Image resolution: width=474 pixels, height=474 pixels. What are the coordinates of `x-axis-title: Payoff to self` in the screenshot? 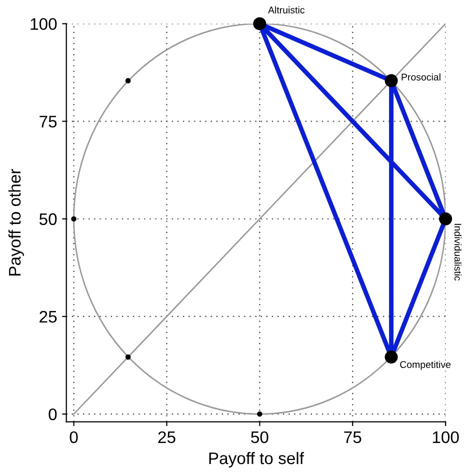 It's located at (256, 460).